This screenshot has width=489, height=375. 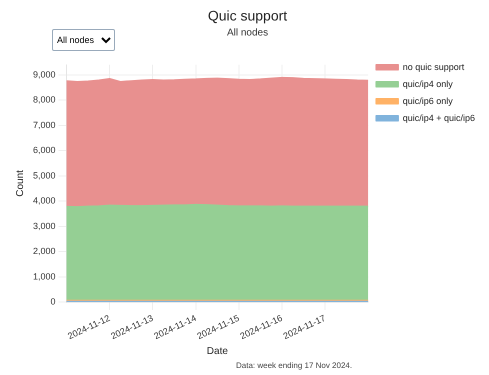 I want to click on x-axis-title: Date, so click(x=217, y=351).